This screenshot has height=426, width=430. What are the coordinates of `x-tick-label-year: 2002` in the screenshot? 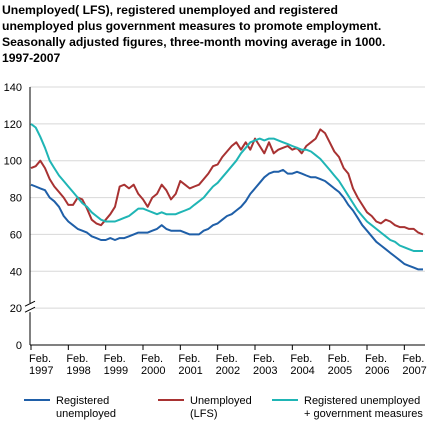 It's located at (228, 371).